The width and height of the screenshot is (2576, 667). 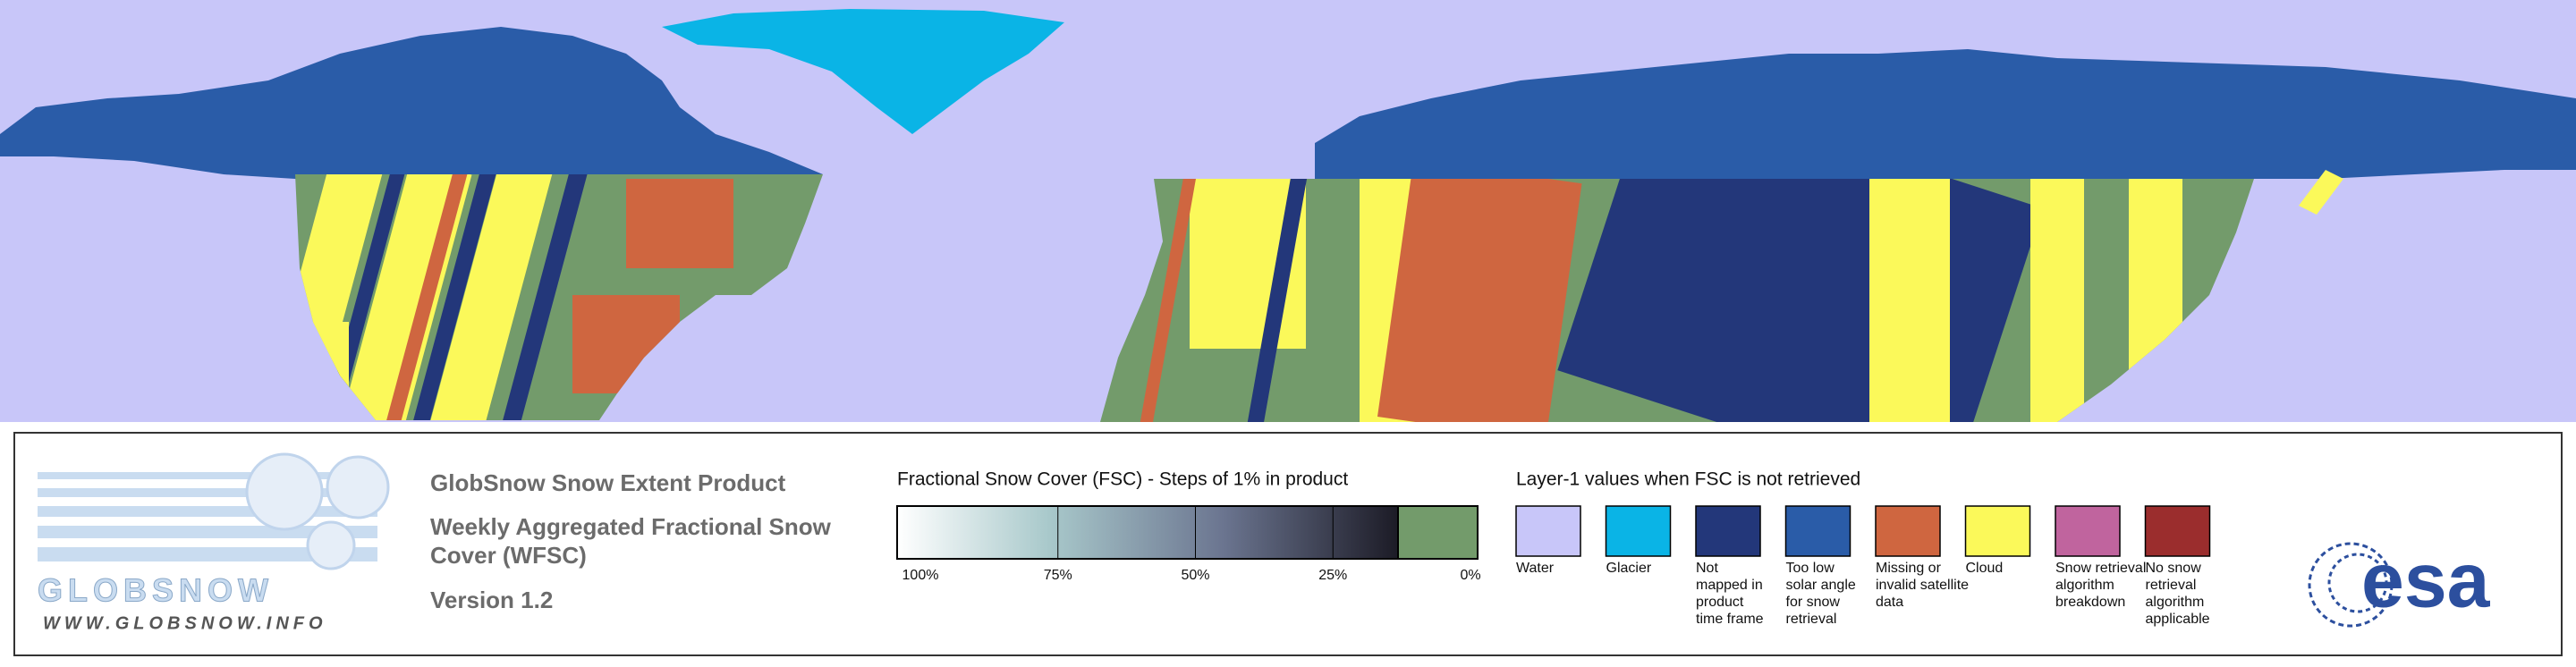 What do you see at coordinates (1147, 532) in the screenshot?
I see `fsc-gradient` at bounding box center [1147, 532].